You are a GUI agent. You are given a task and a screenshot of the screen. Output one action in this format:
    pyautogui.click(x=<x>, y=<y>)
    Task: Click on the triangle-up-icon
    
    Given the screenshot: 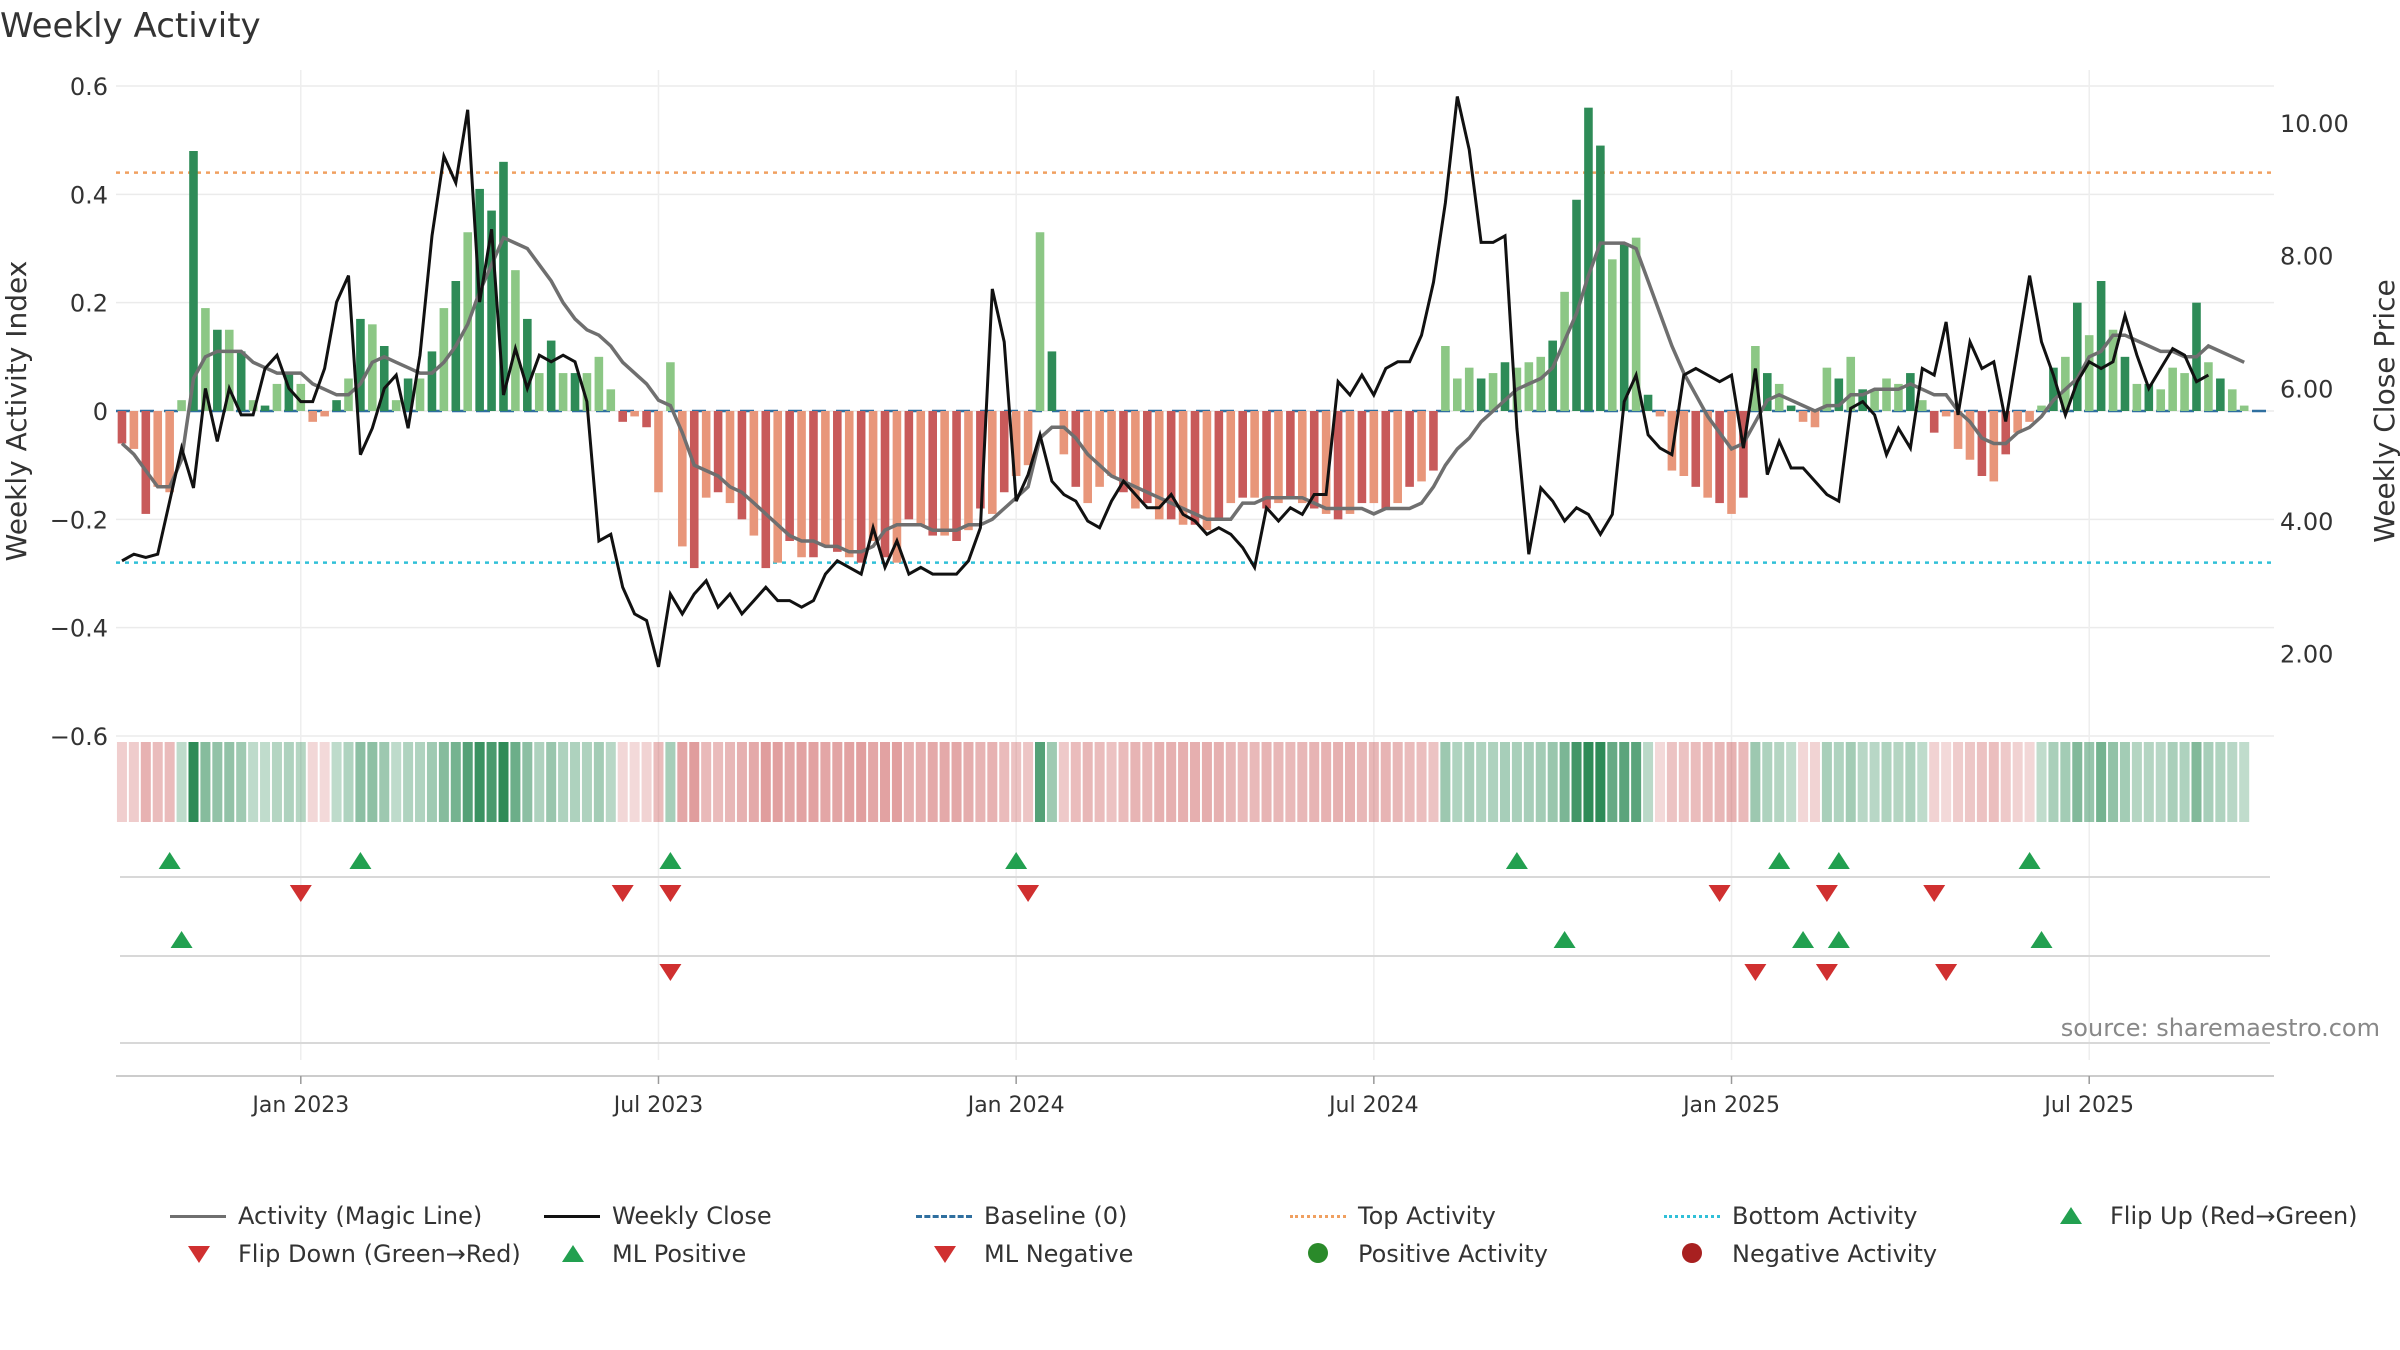 What is the action you would take?
    pyautogui.click(x=2070, y=1216)
    